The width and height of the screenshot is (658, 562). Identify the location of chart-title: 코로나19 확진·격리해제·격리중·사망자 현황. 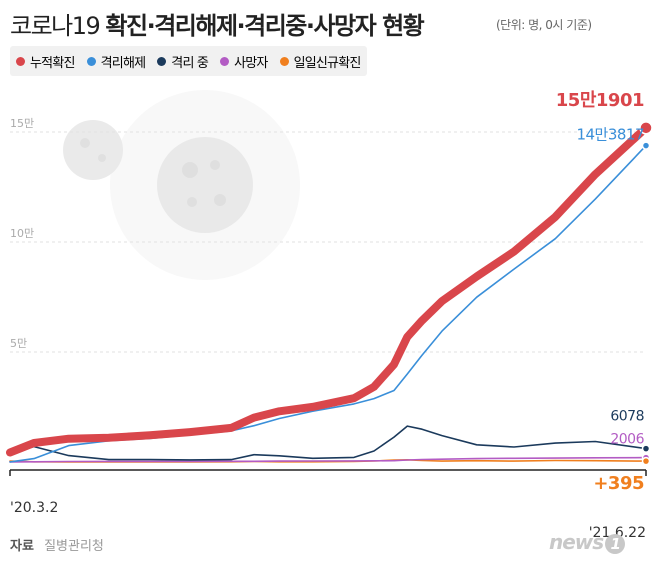
(217, 23).